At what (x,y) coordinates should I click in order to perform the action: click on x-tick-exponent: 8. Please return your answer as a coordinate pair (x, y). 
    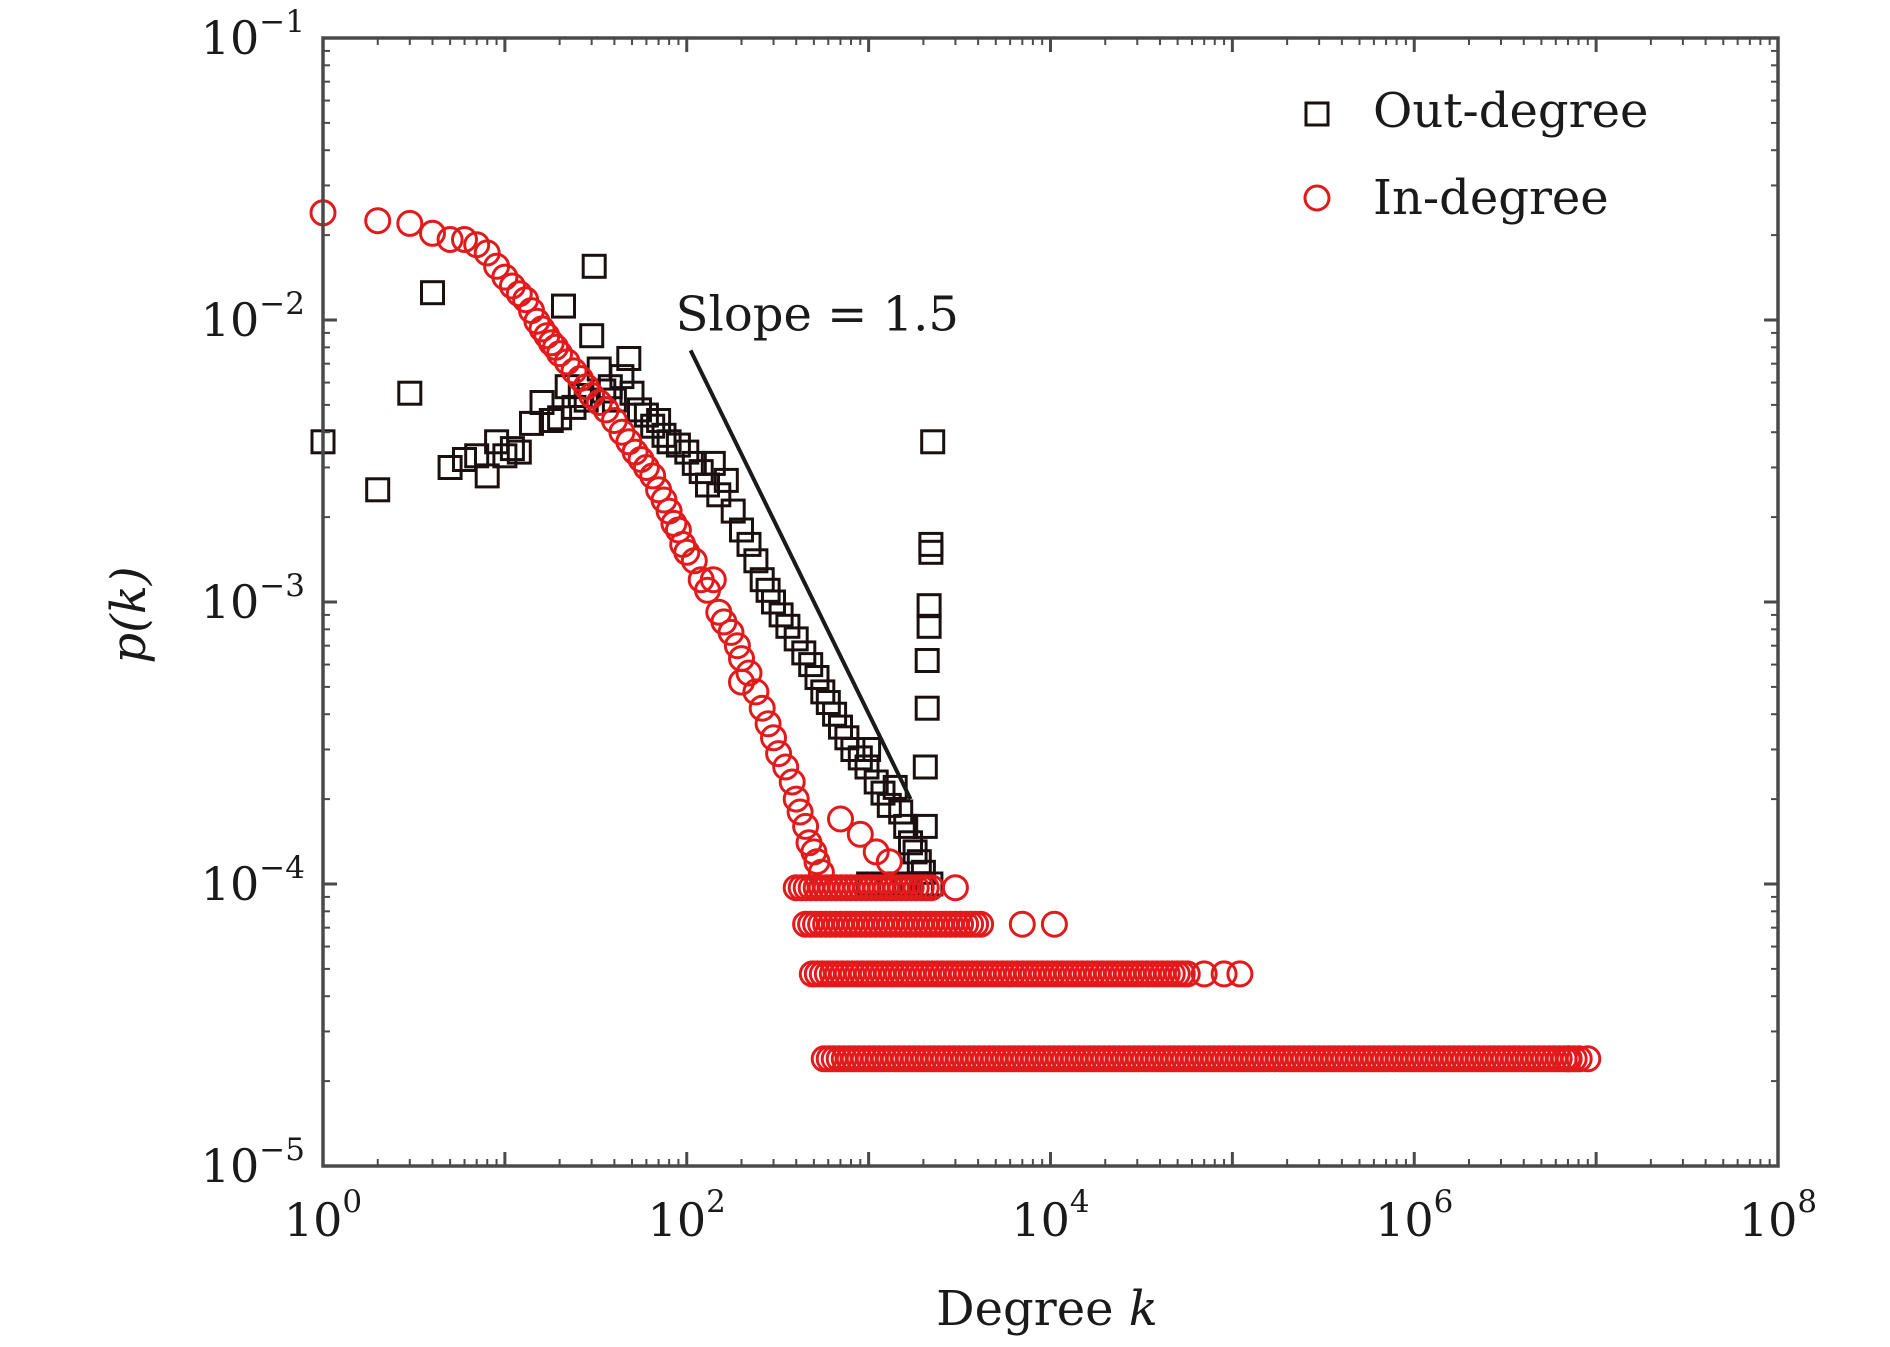
    Looking at the image, I should click on (1807, 1202).